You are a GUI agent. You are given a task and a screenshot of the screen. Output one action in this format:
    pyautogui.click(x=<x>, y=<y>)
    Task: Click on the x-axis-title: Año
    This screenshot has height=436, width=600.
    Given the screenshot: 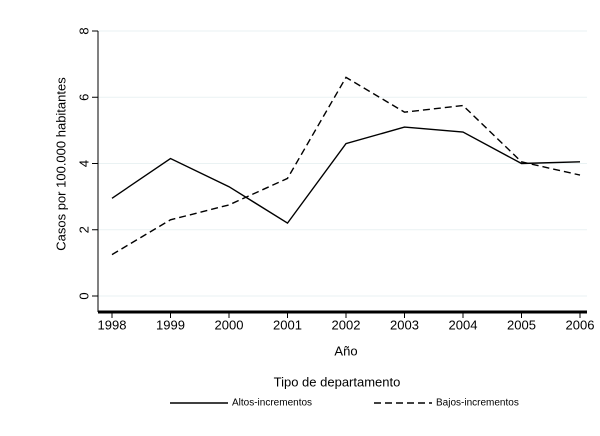 What is the action you would take?
    pyautogui.click(x=345, y=350)
    